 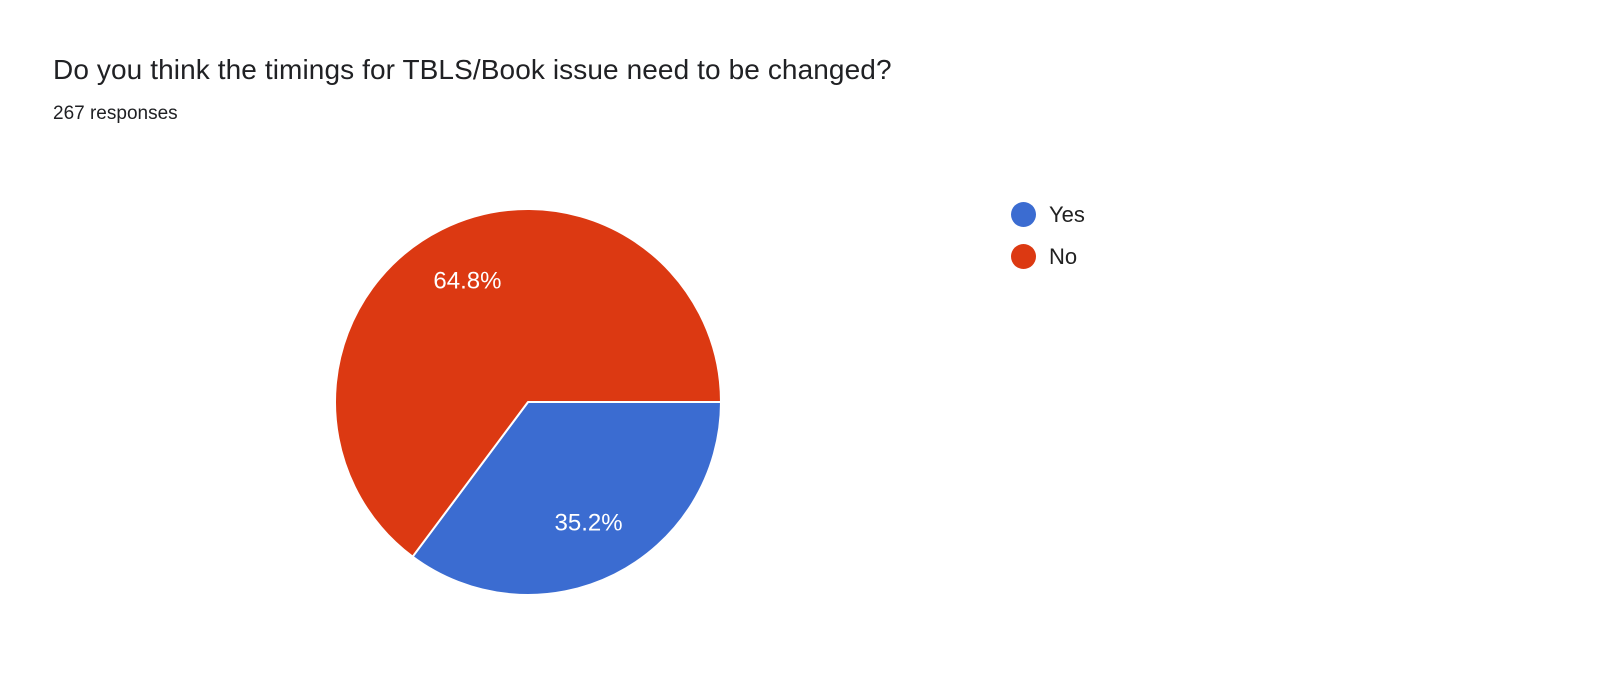 I want to click on responses-count: 267 responses, so click(x=115, y=113).